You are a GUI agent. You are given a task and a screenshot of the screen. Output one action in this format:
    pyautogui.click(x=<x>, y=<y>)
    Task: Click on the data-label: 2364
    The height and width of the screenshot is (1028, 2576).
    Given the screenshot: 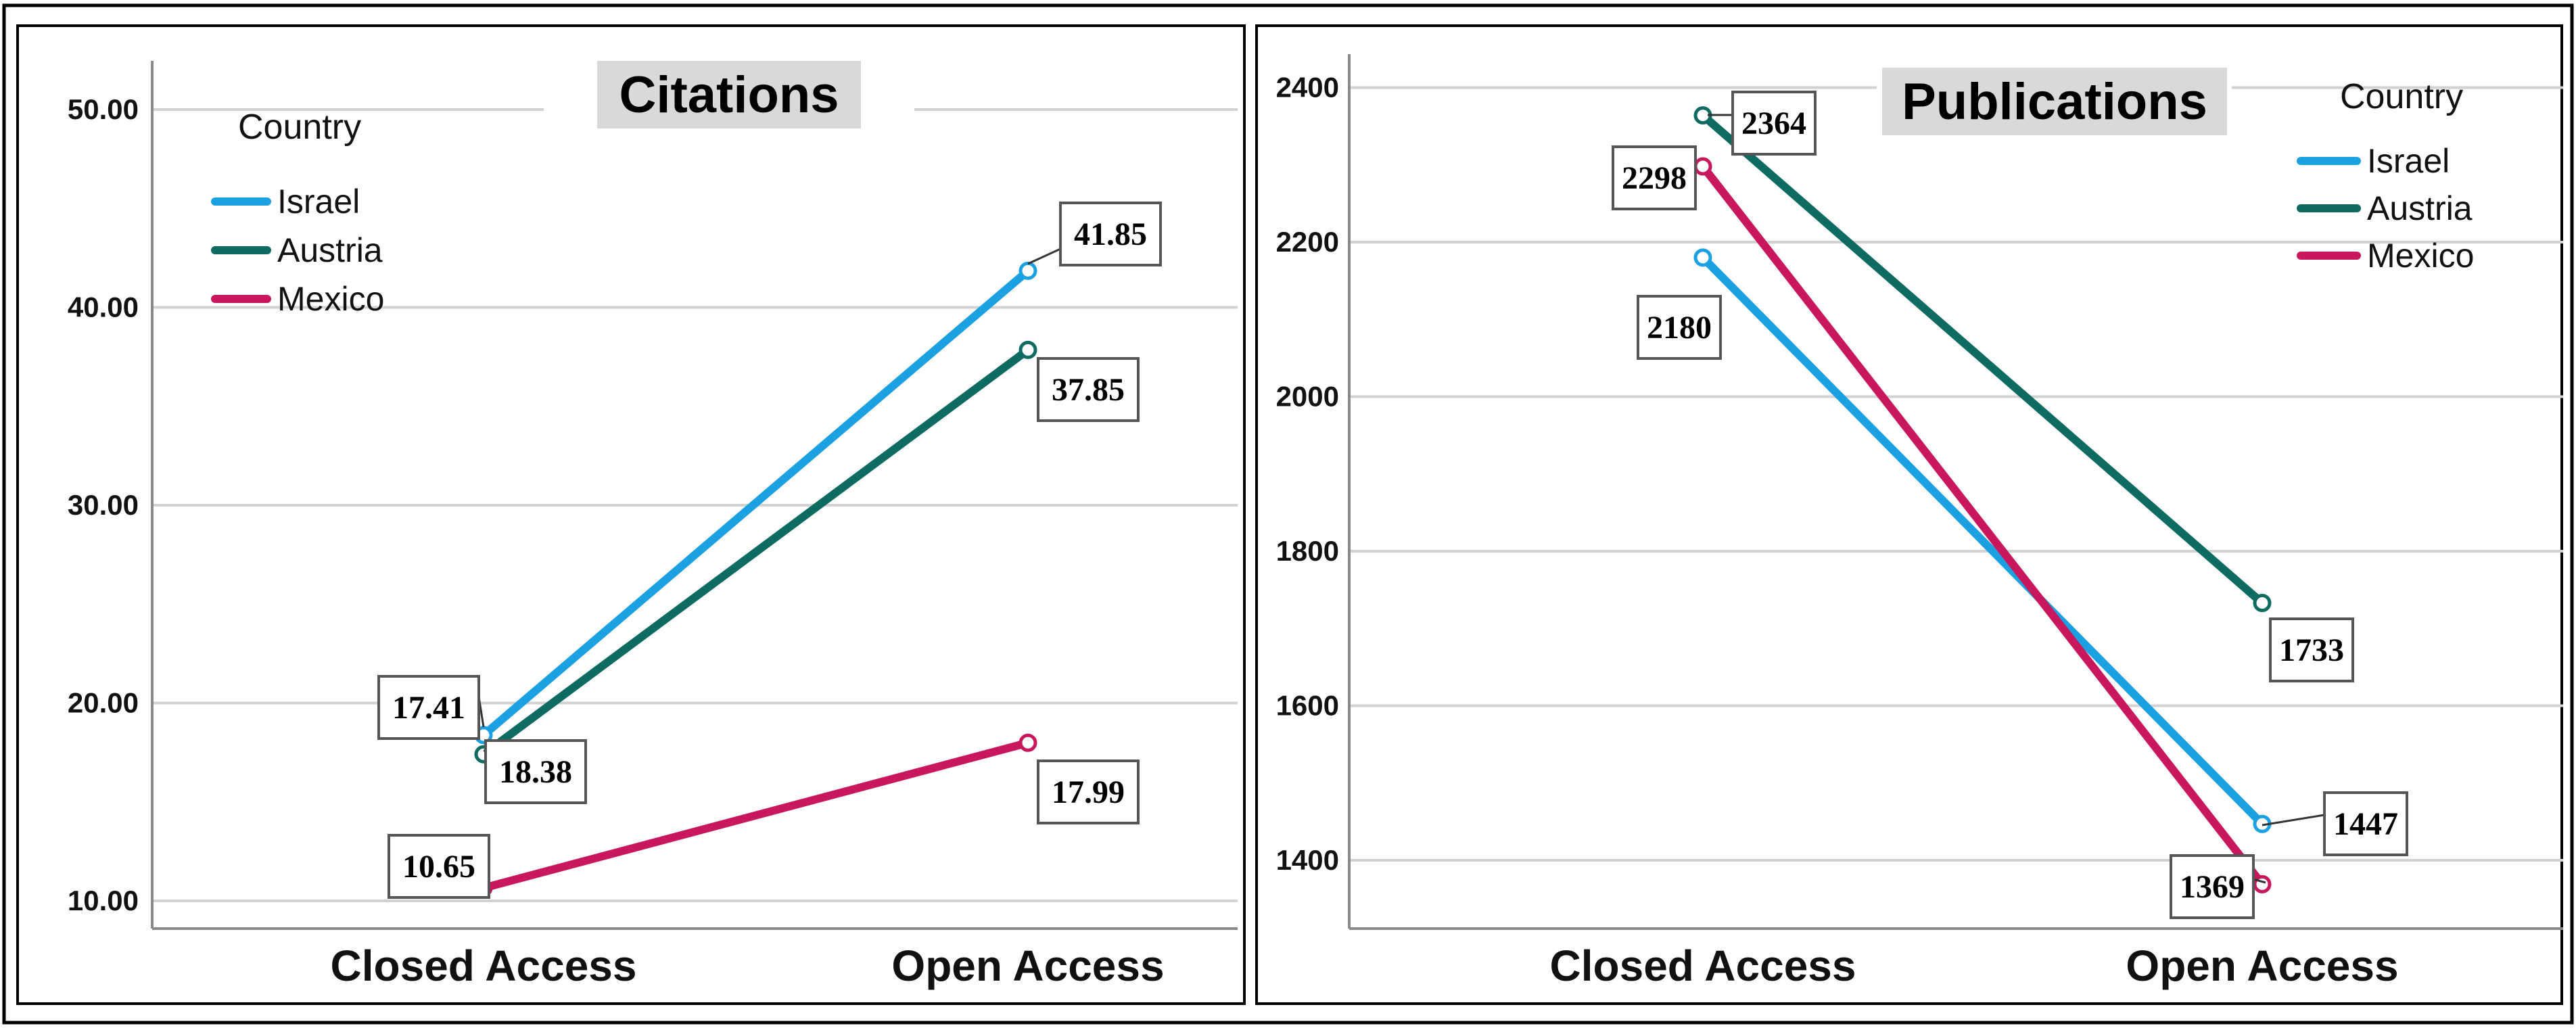 What is the action you would take?
    pyautogui.click(x=1774, y=123)
    